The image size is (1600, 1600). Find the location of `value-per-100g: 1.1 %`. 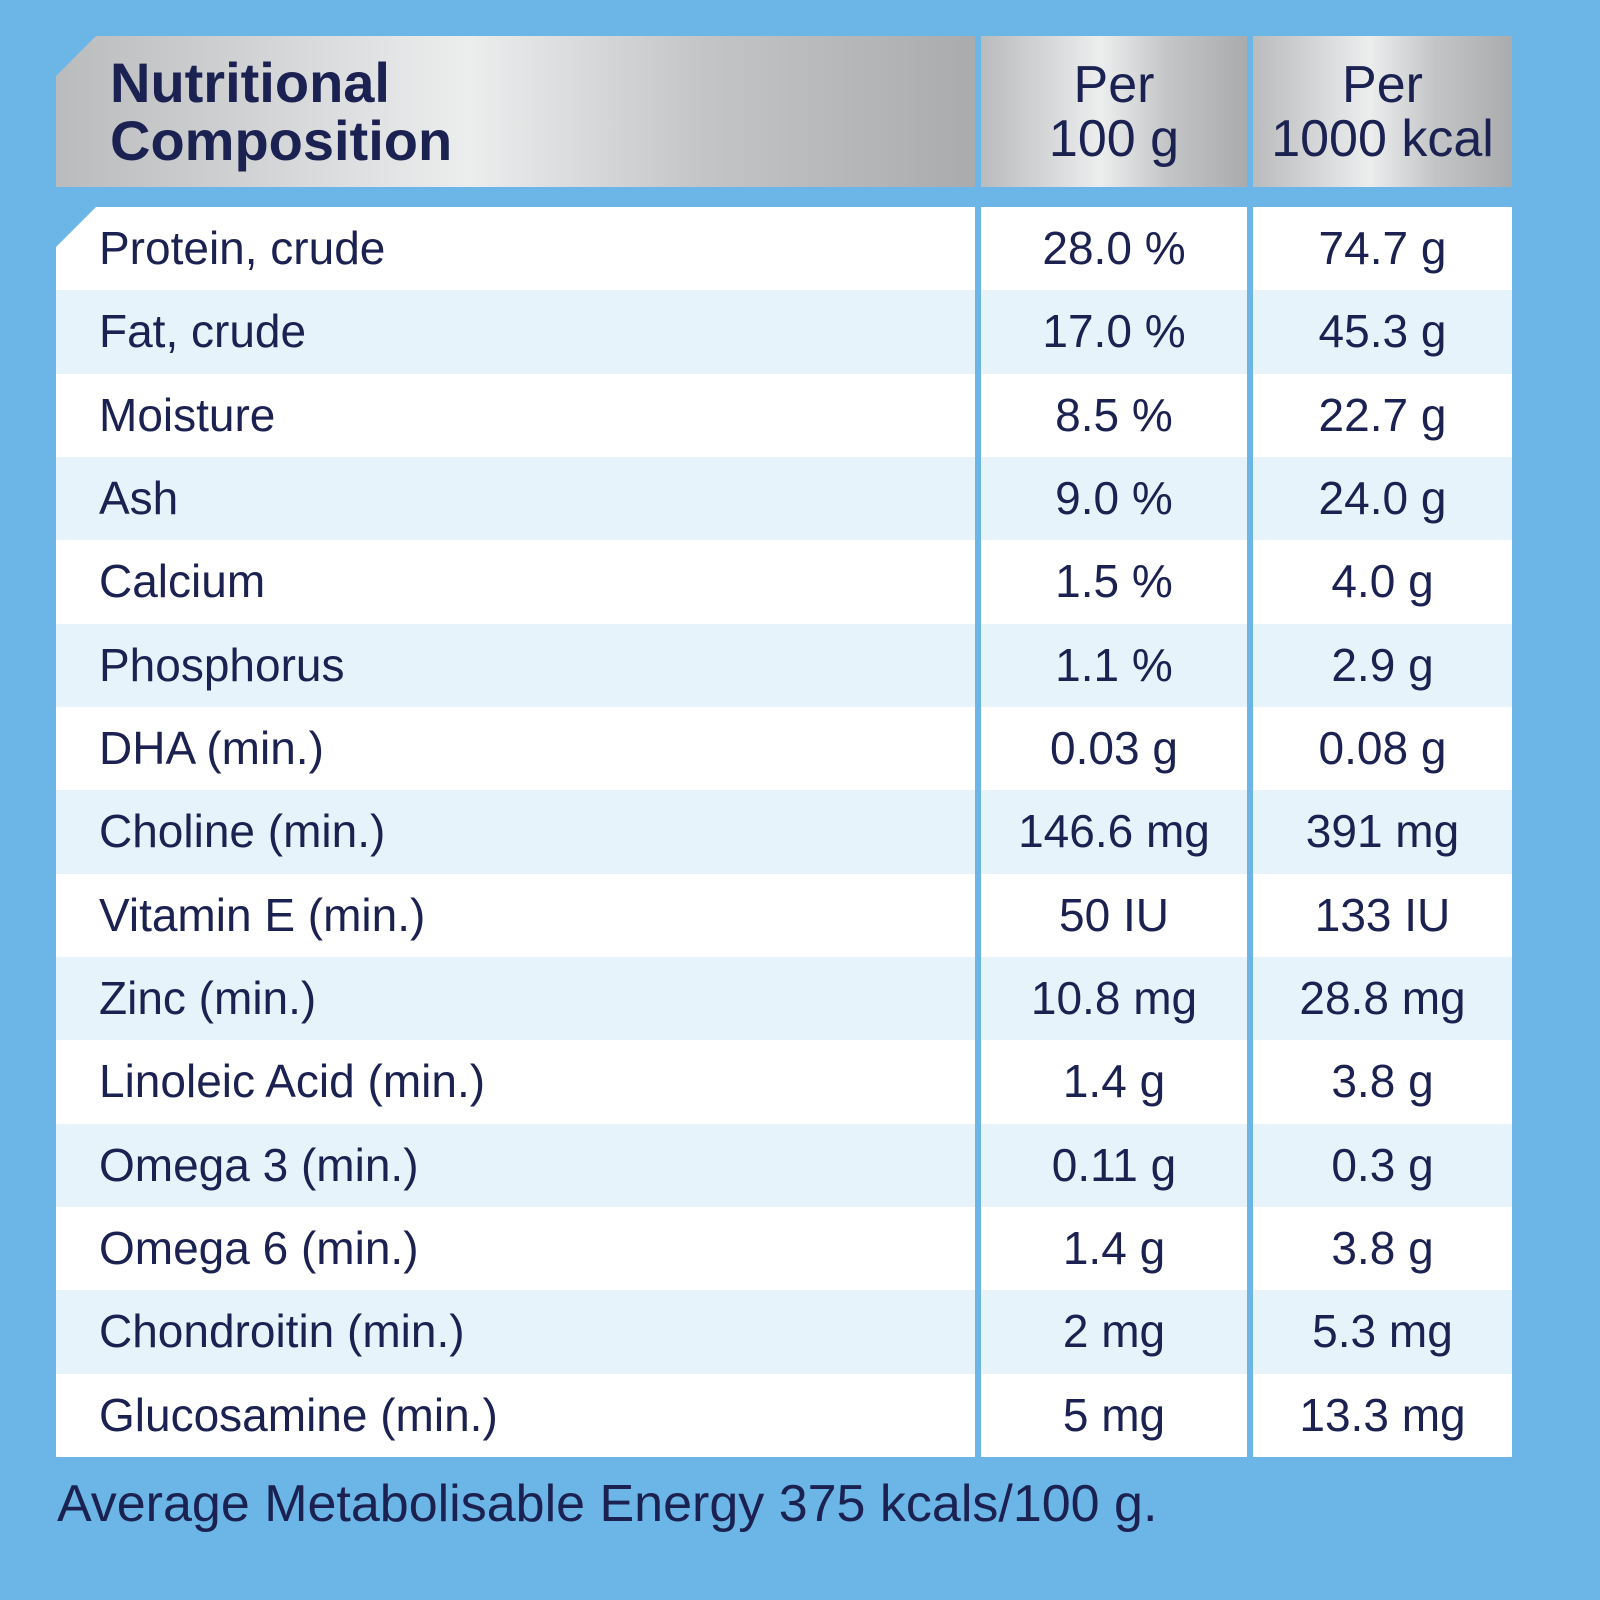

value-per-100g: 1.1 % is located at coordinates (1114, 665).